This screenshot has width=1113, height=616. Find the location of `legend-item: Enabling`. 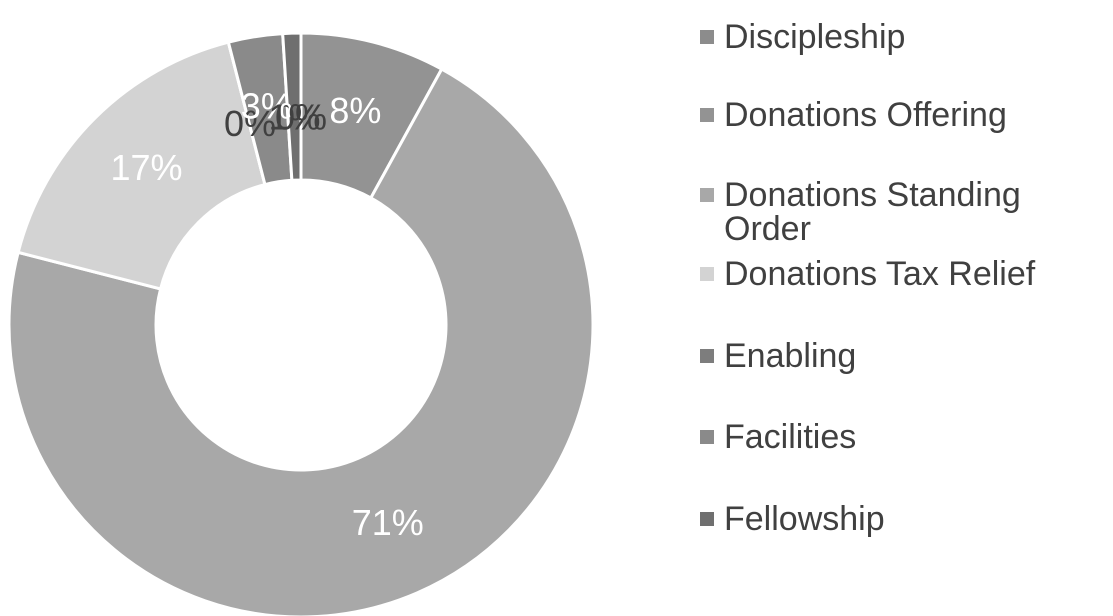

legend-item: Enabling is located at coordinates (900, 356).